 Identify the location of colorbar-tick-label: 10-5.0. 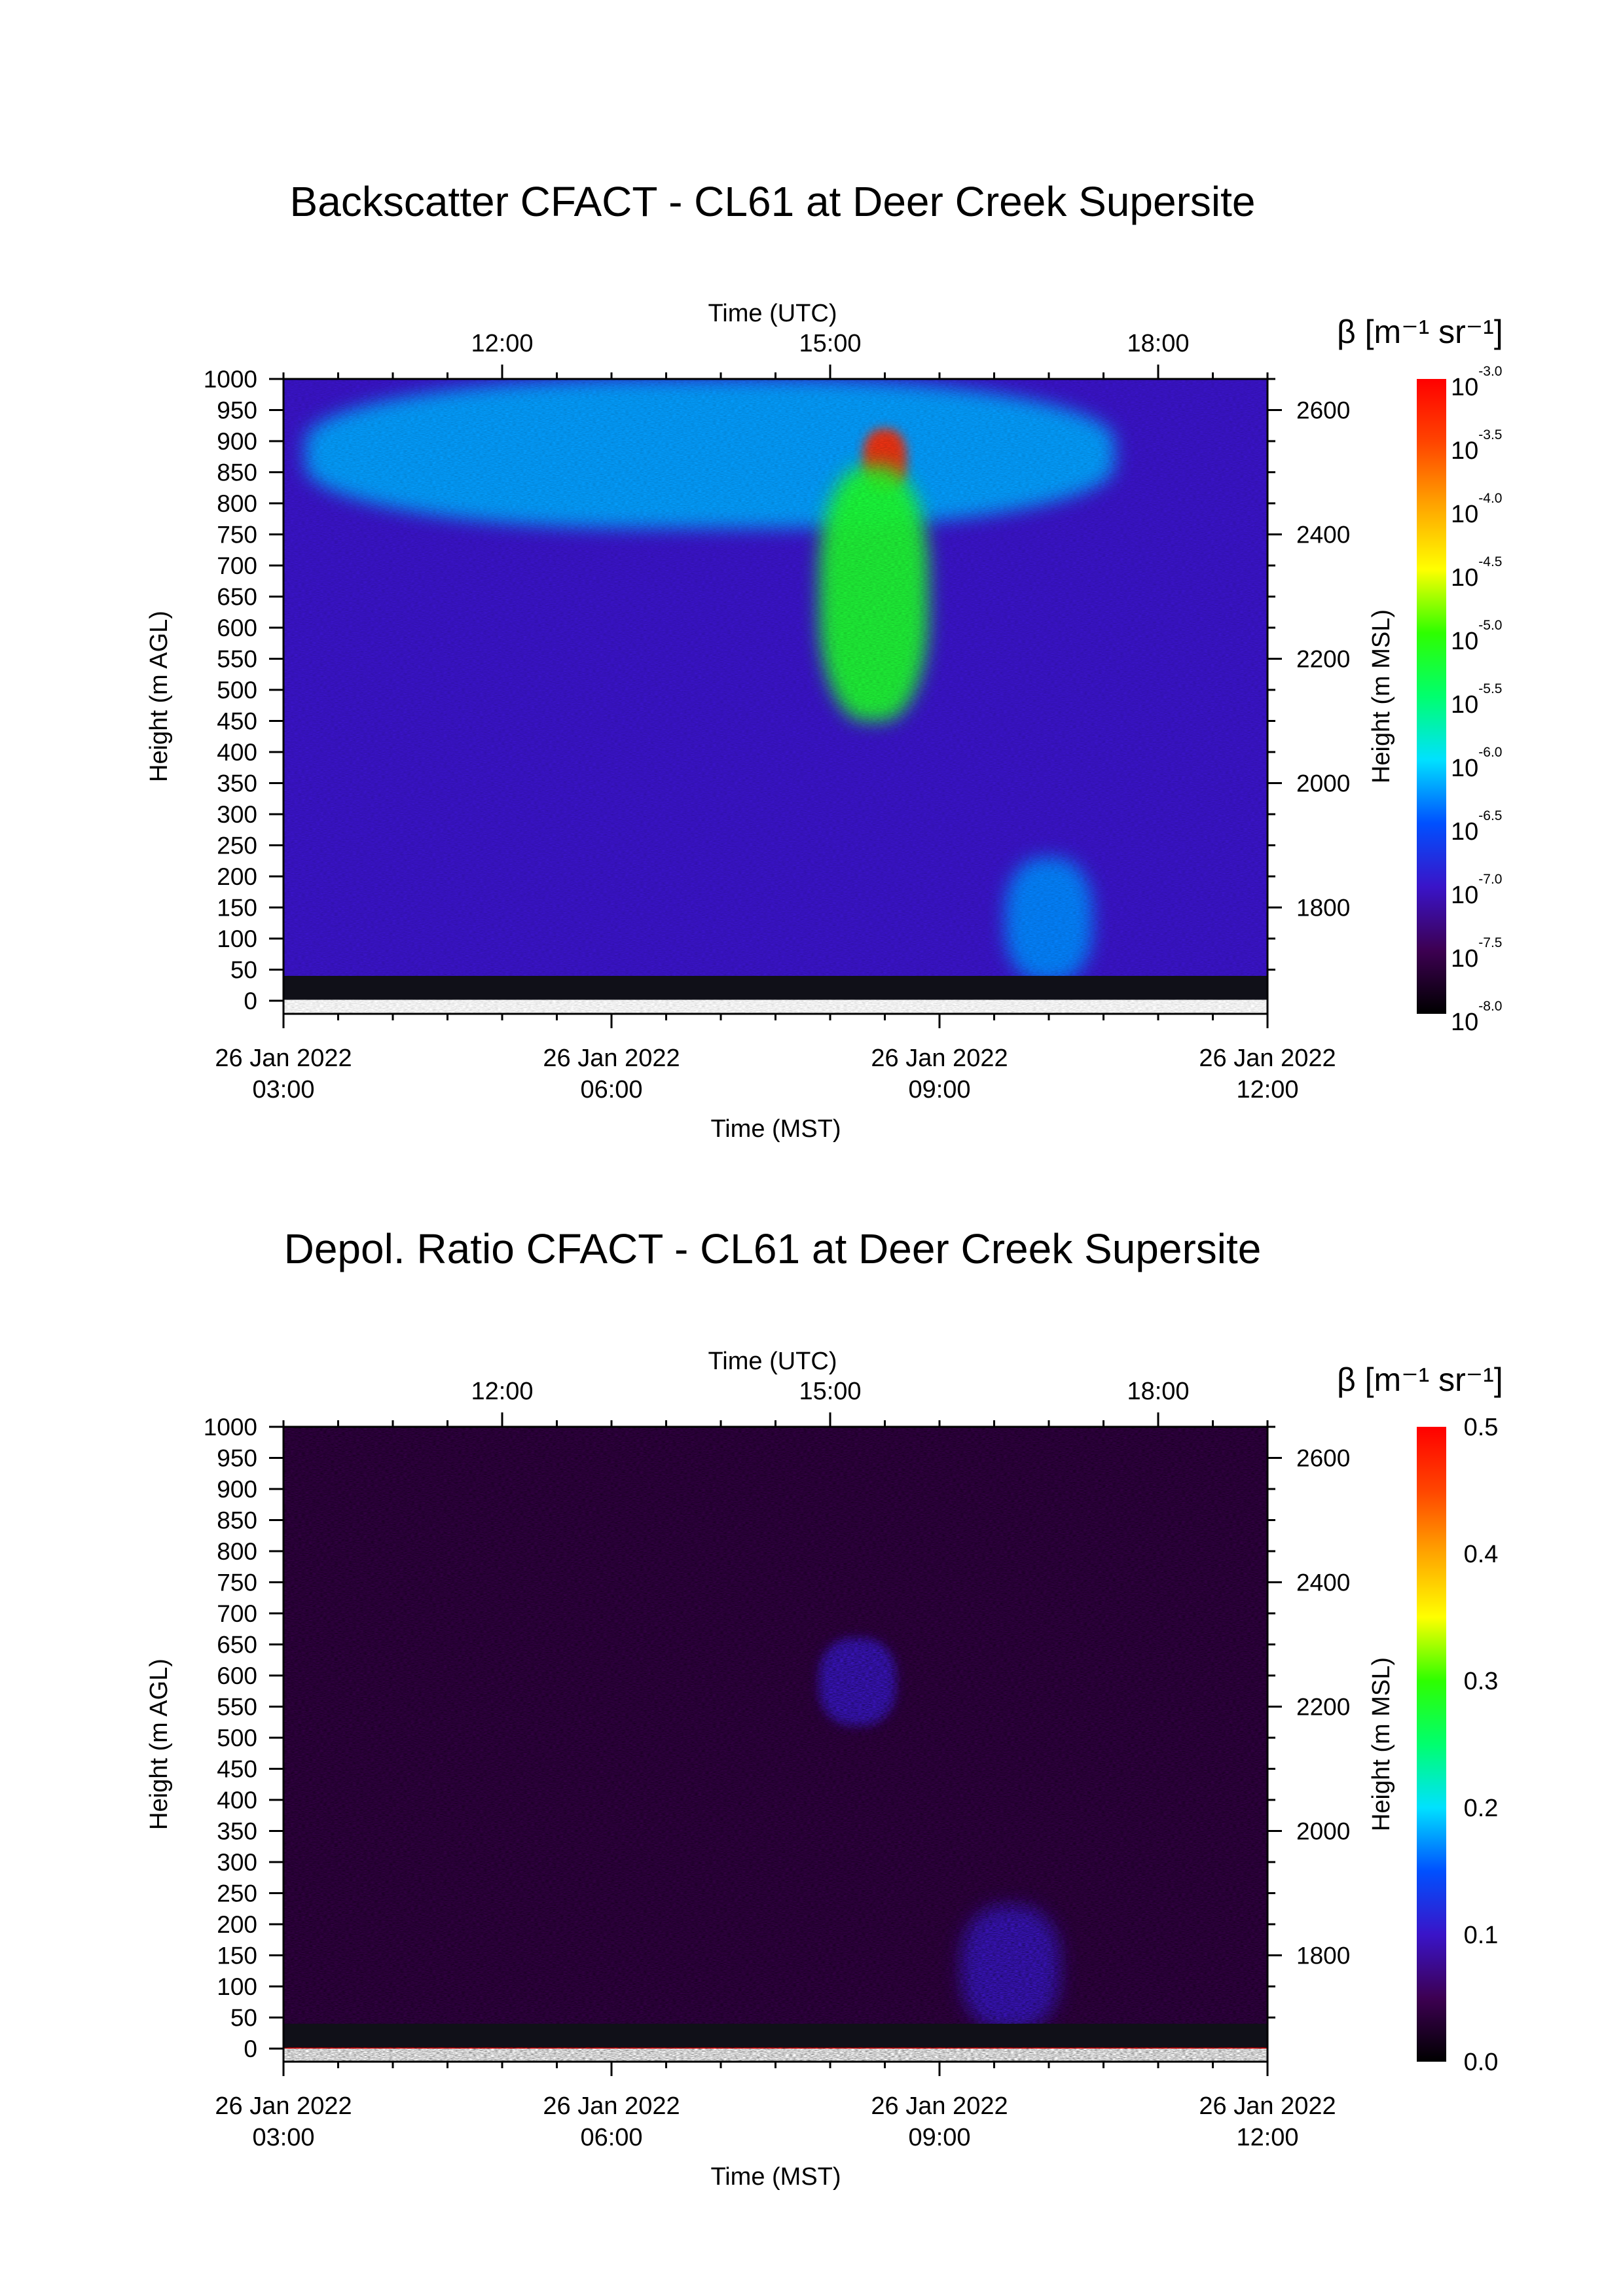
(1476, 636).